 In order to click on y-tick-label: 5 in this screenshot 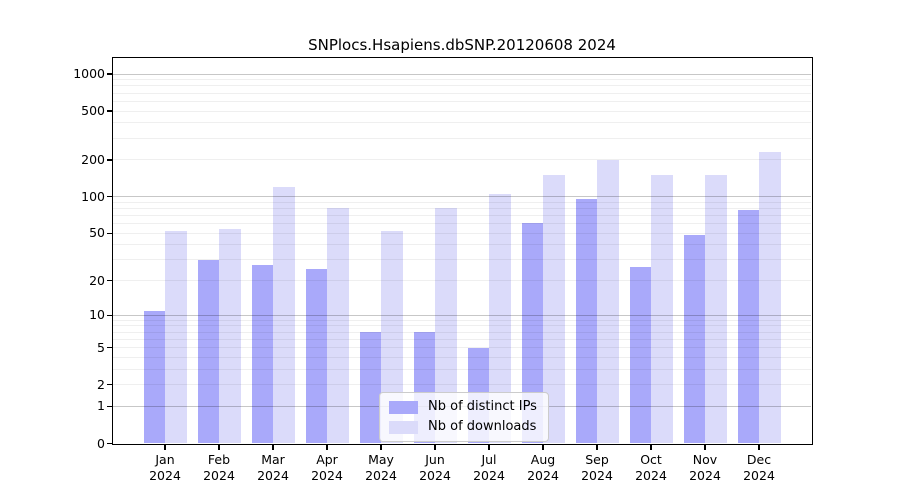, I will do `click(101, 347)`.